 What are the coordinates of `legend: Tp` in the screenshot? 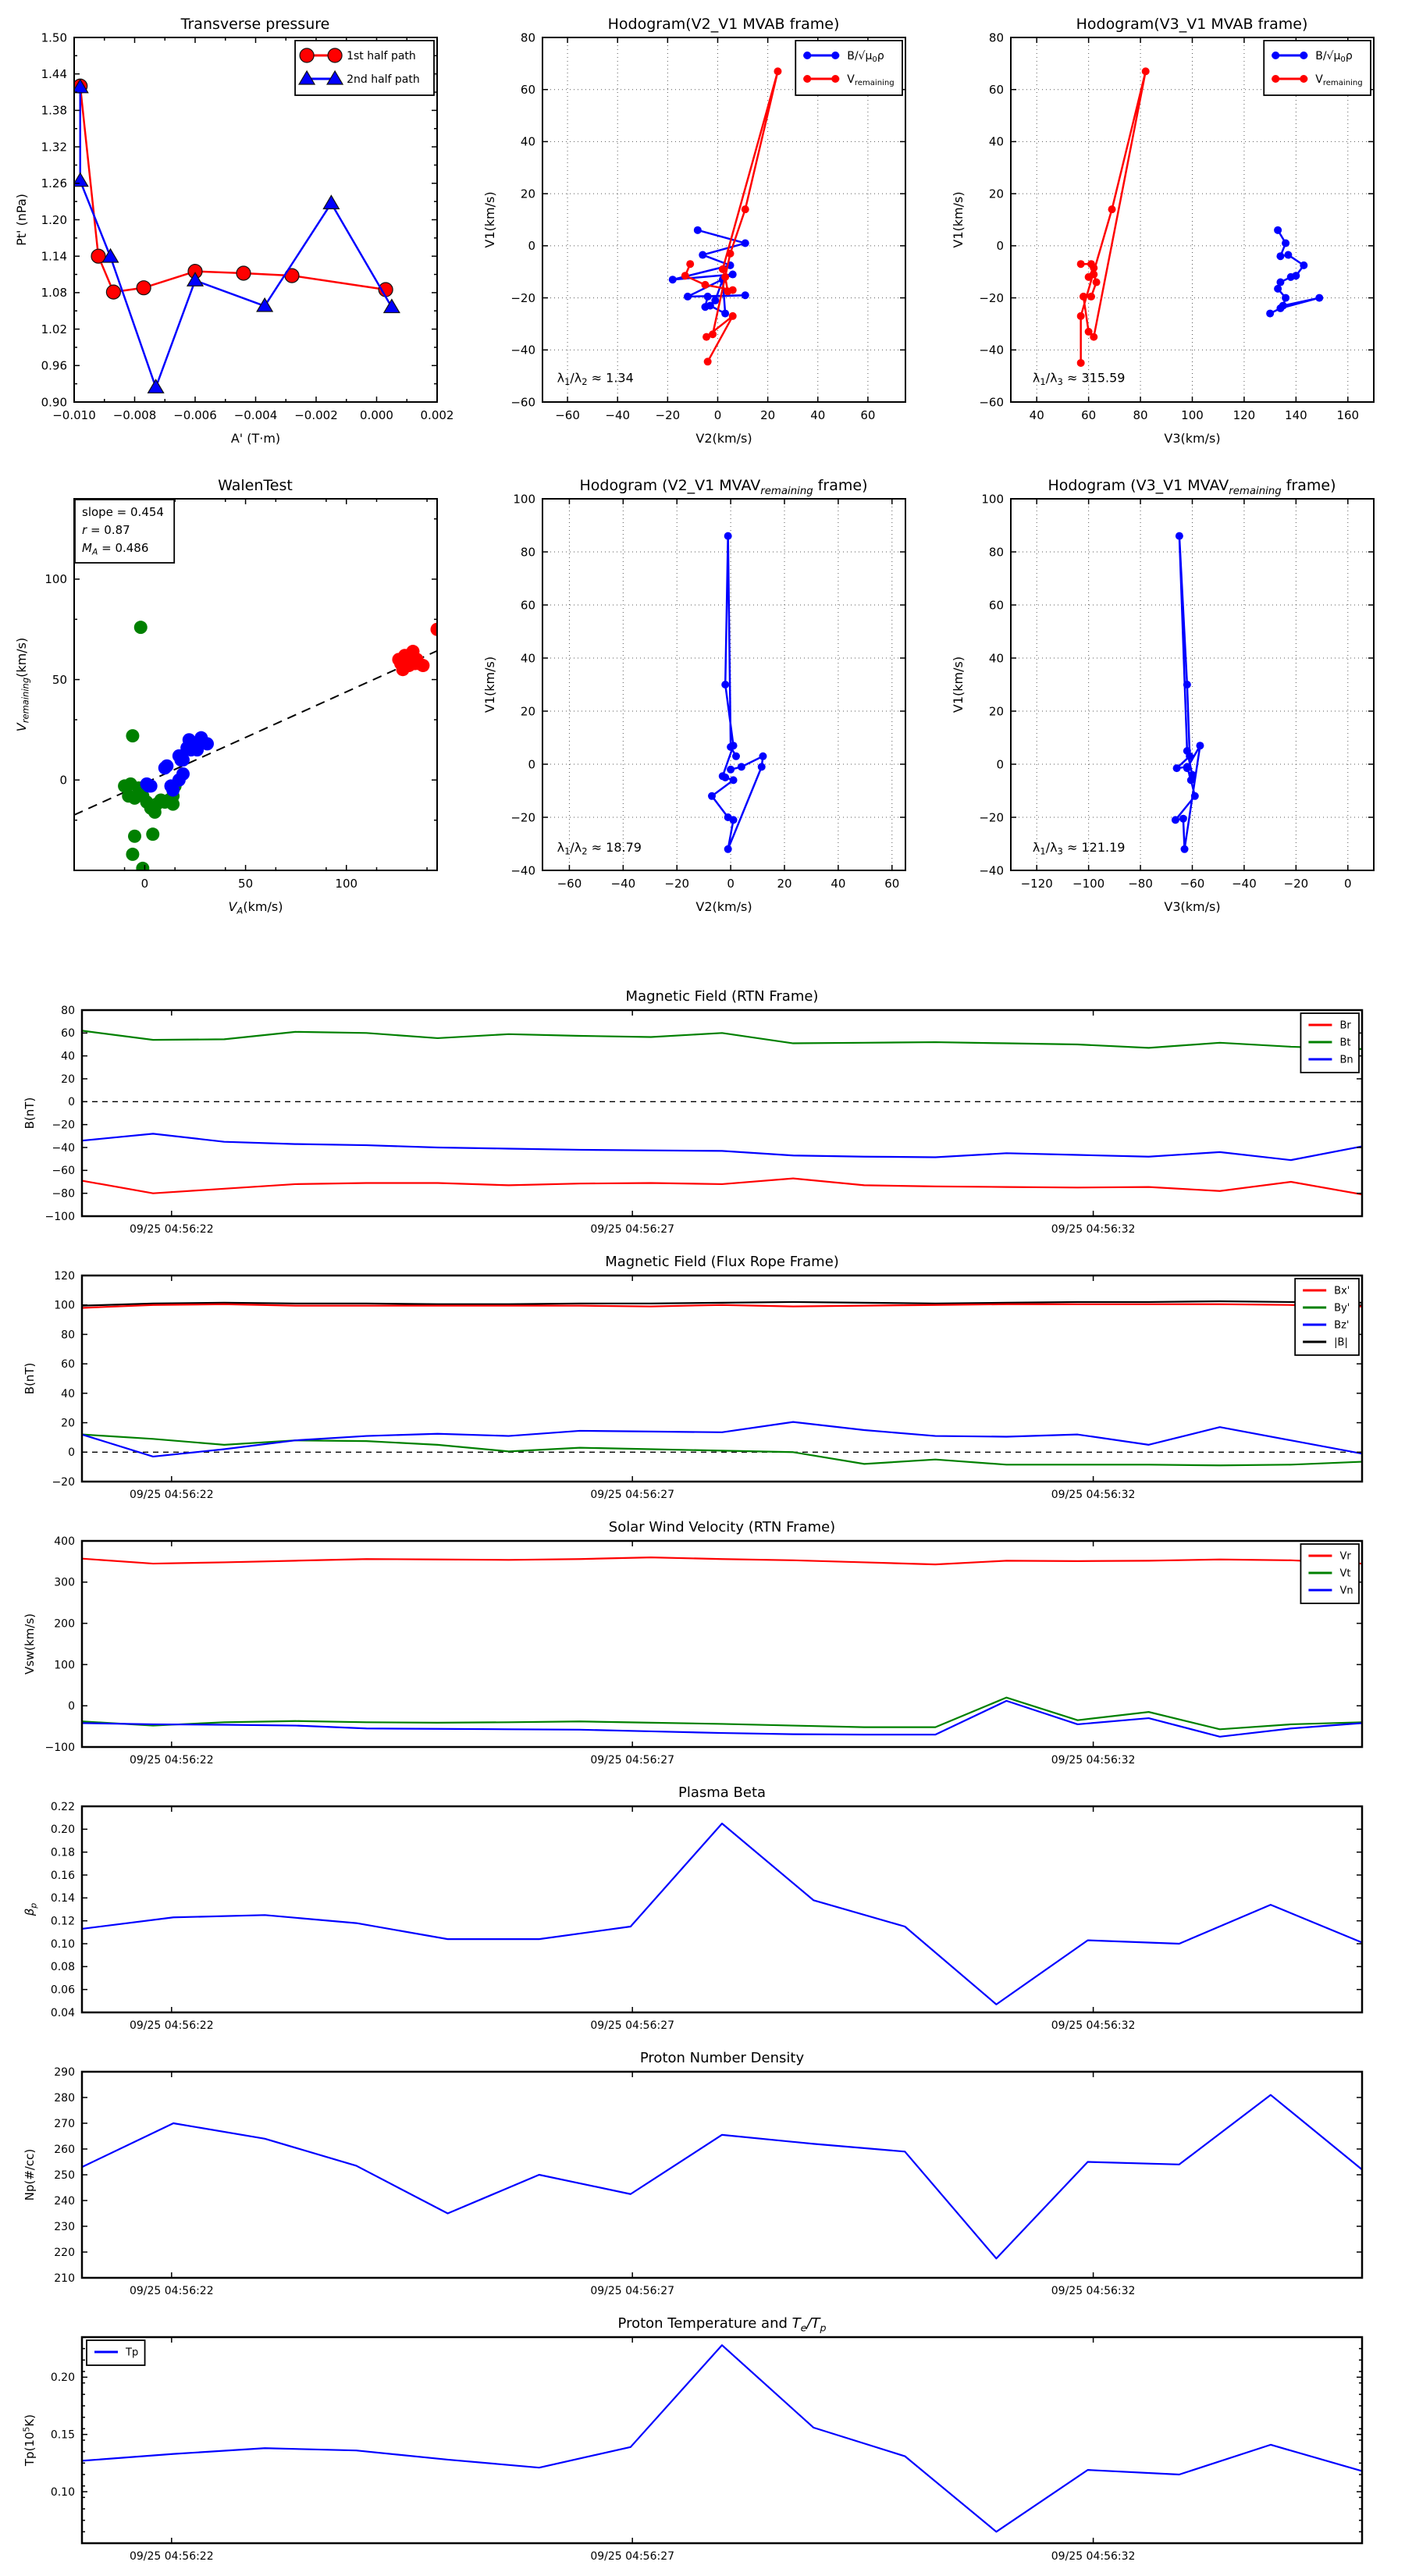 It's located at (116, 2352).